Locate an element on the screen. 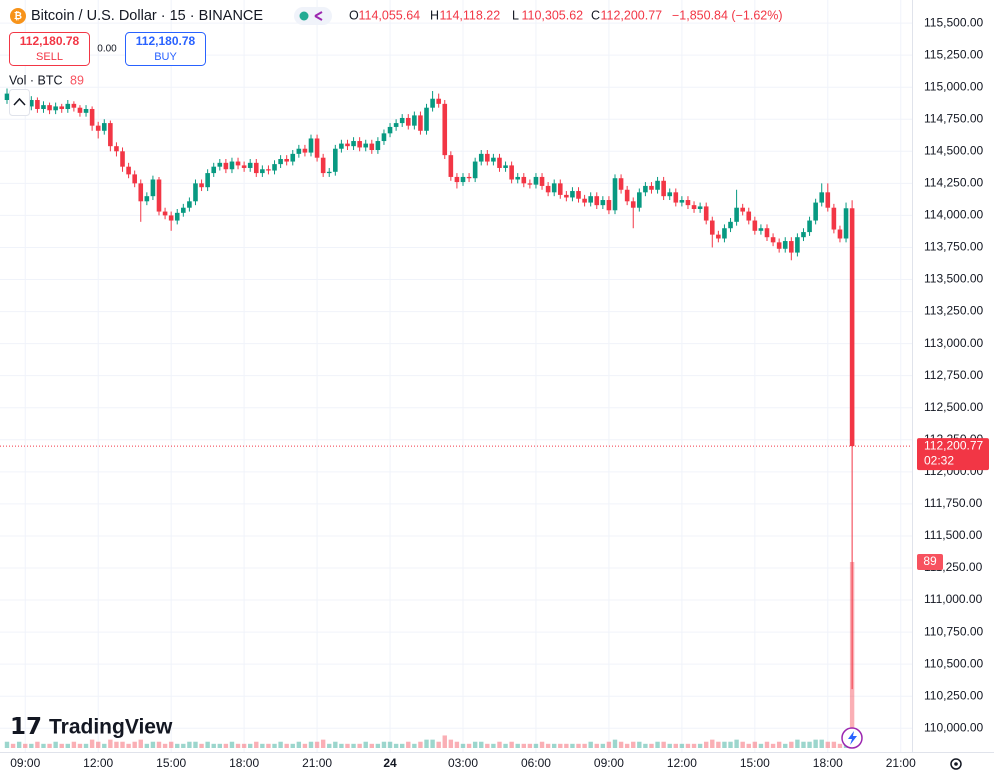 The width and height of the screenshot is (994, 777). volume-value: 89 is located at coordinates (77, 80).